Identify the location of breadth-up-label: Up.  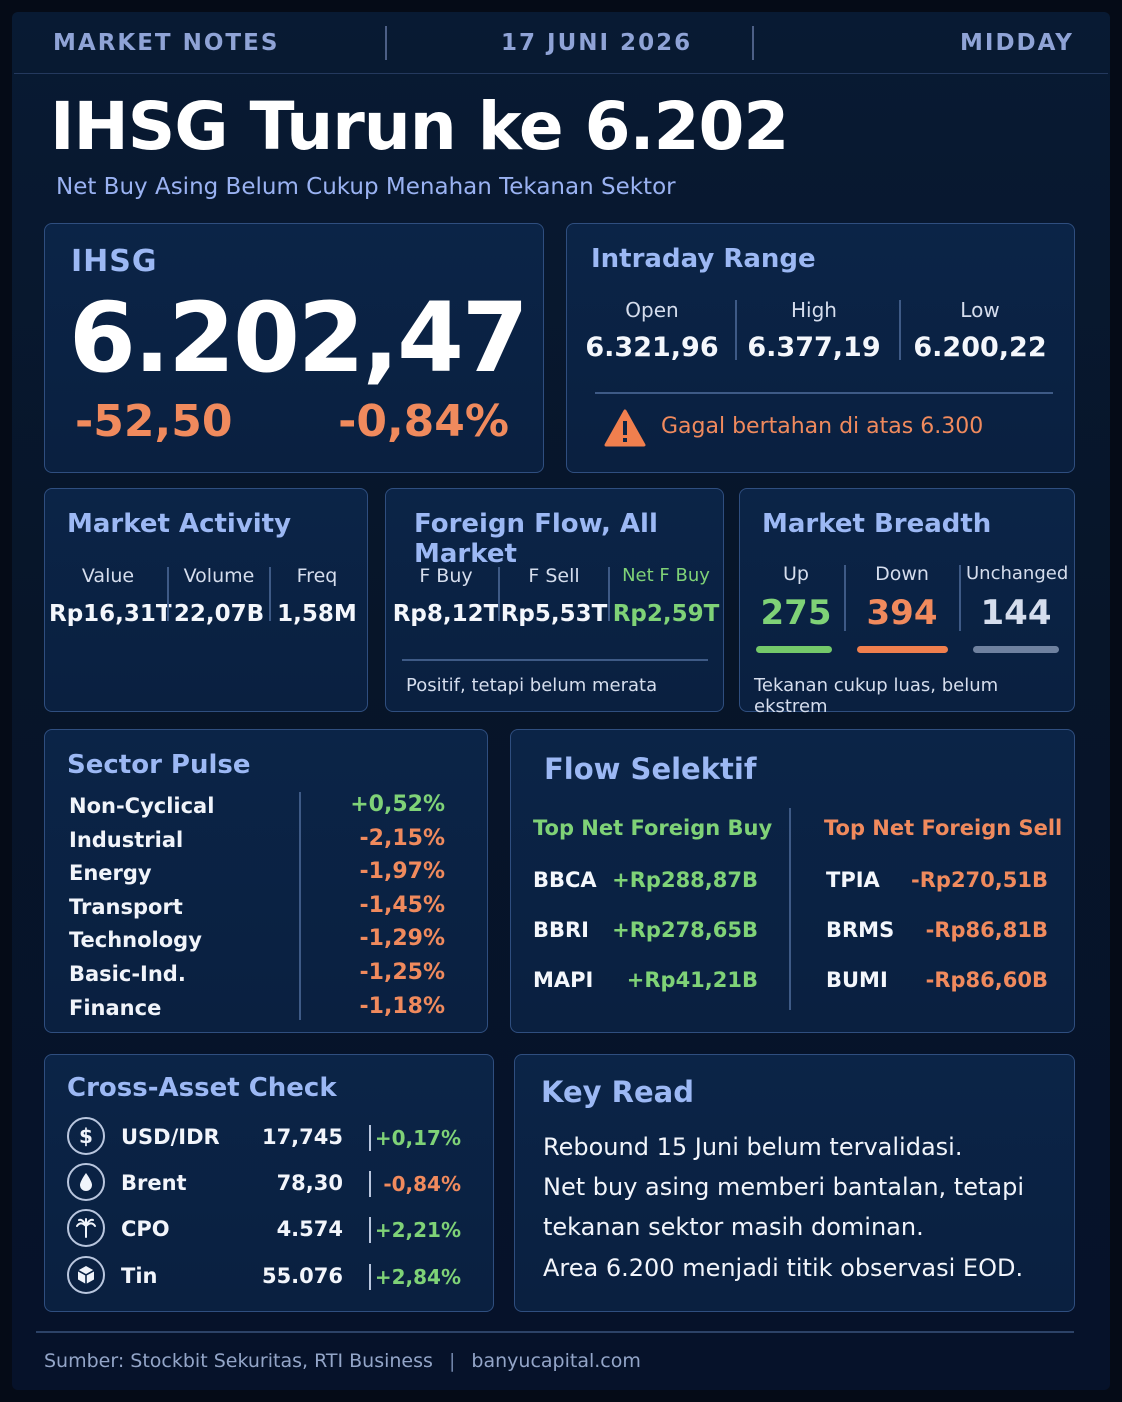
(796, 574).